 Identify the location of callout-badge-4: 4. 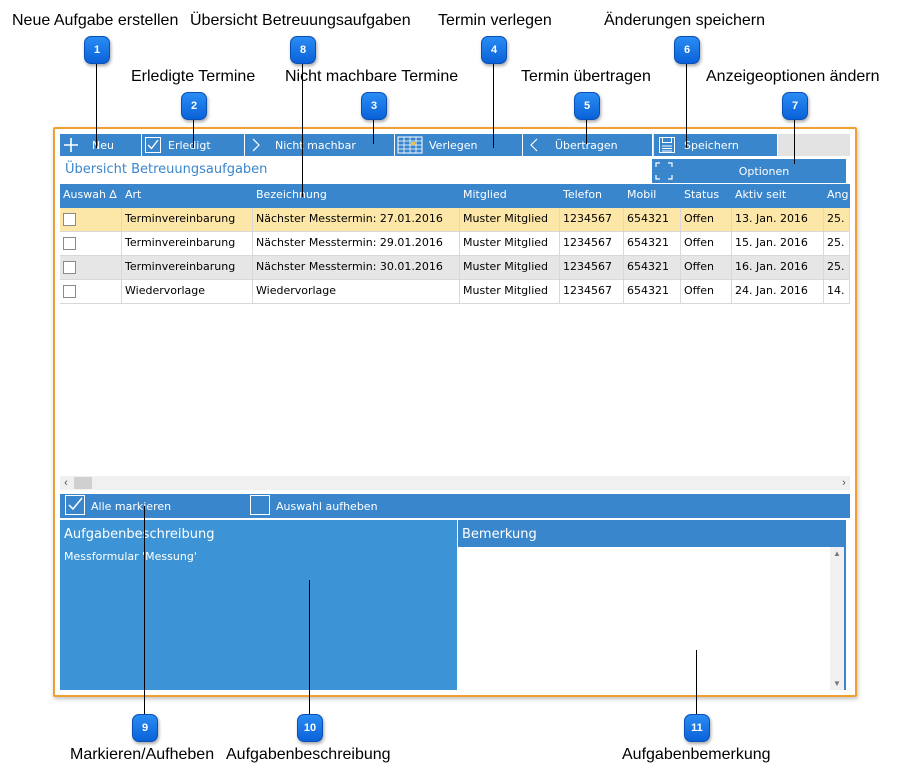
(494, 50).